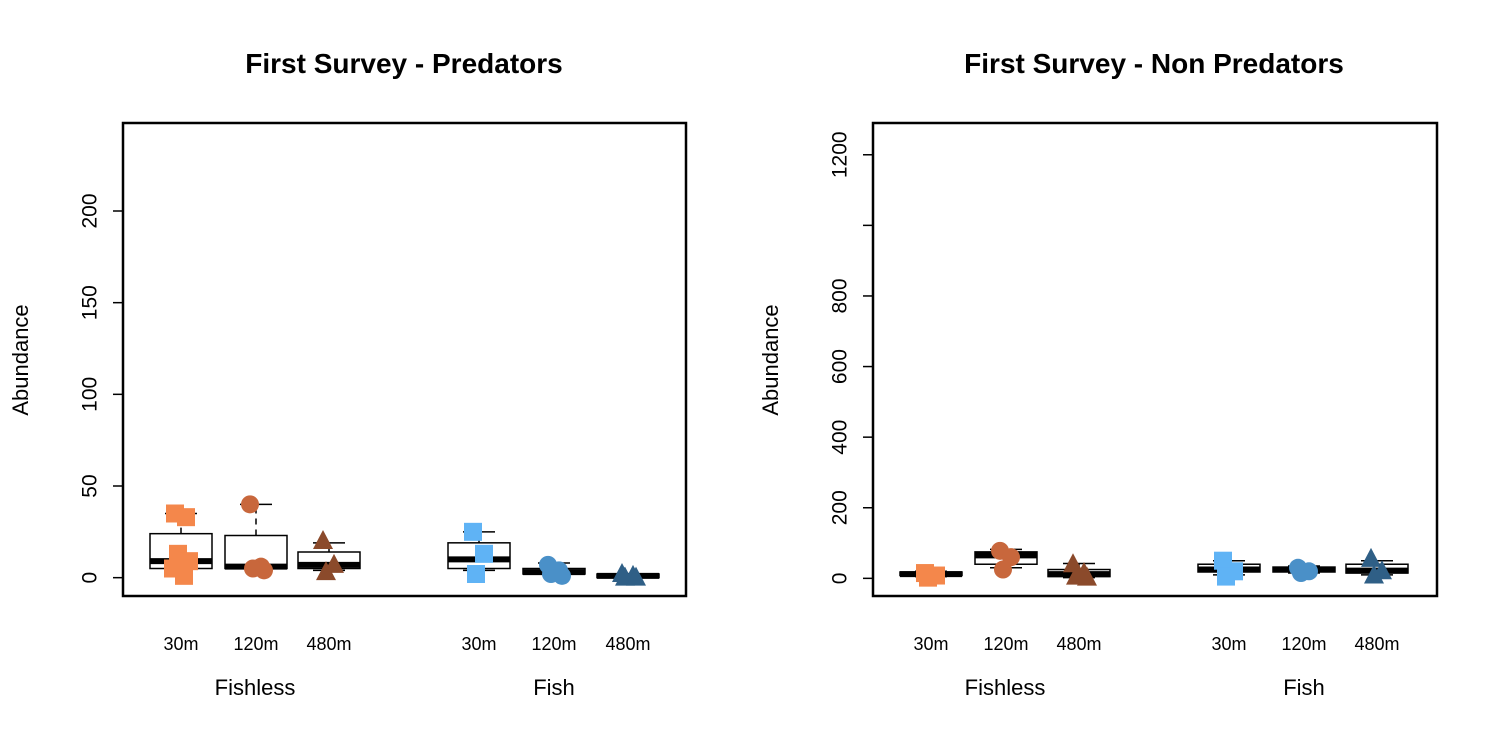 The height and width of the screenshot is (750, 1500). I want to click on y-tick-label: 50, so click(90, 485).